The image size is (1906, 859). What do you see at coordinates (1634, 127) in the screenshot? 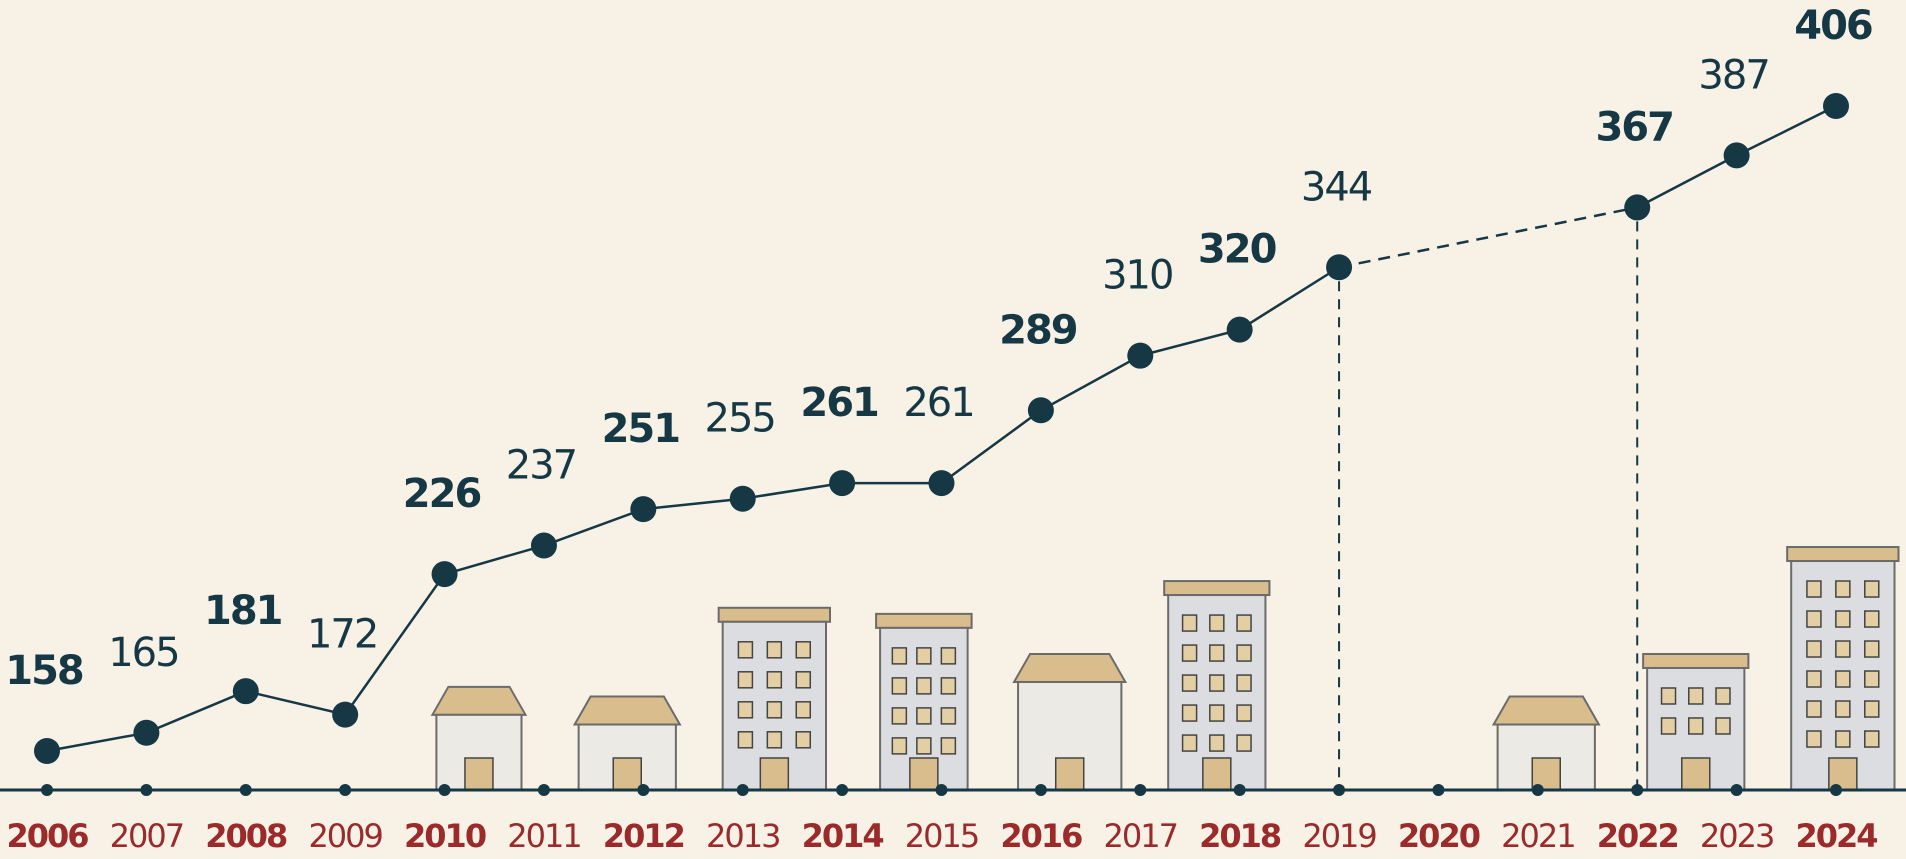
I see `value-label: 367` at bounding box center [1634, 127].